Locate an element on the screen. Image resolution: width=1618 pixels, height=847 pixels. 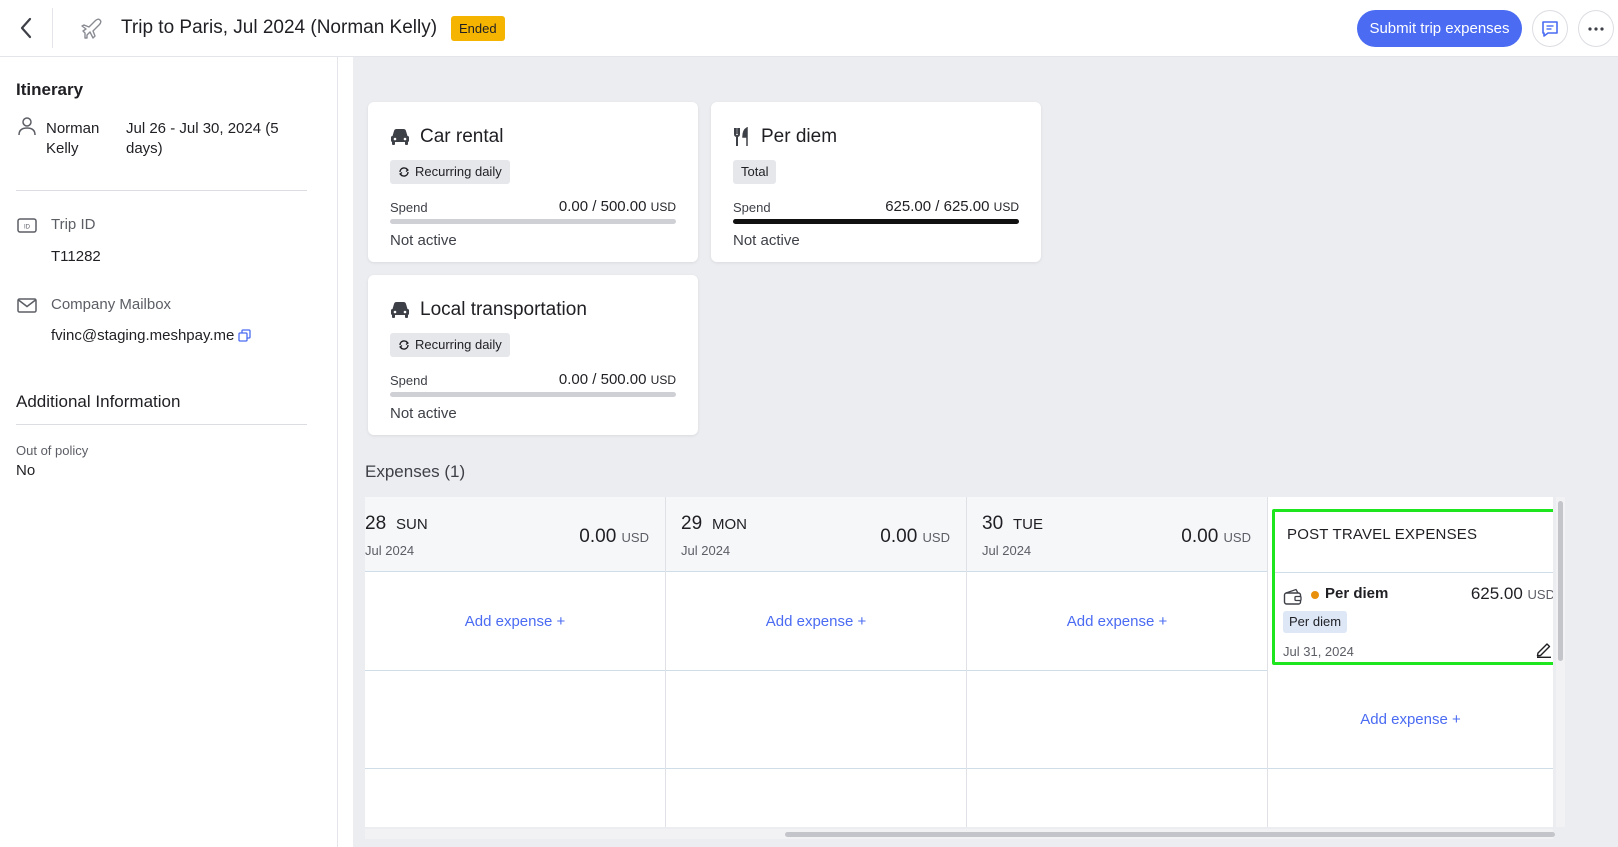
budget-card-title: Car rental is located at coordinates (446, 137).